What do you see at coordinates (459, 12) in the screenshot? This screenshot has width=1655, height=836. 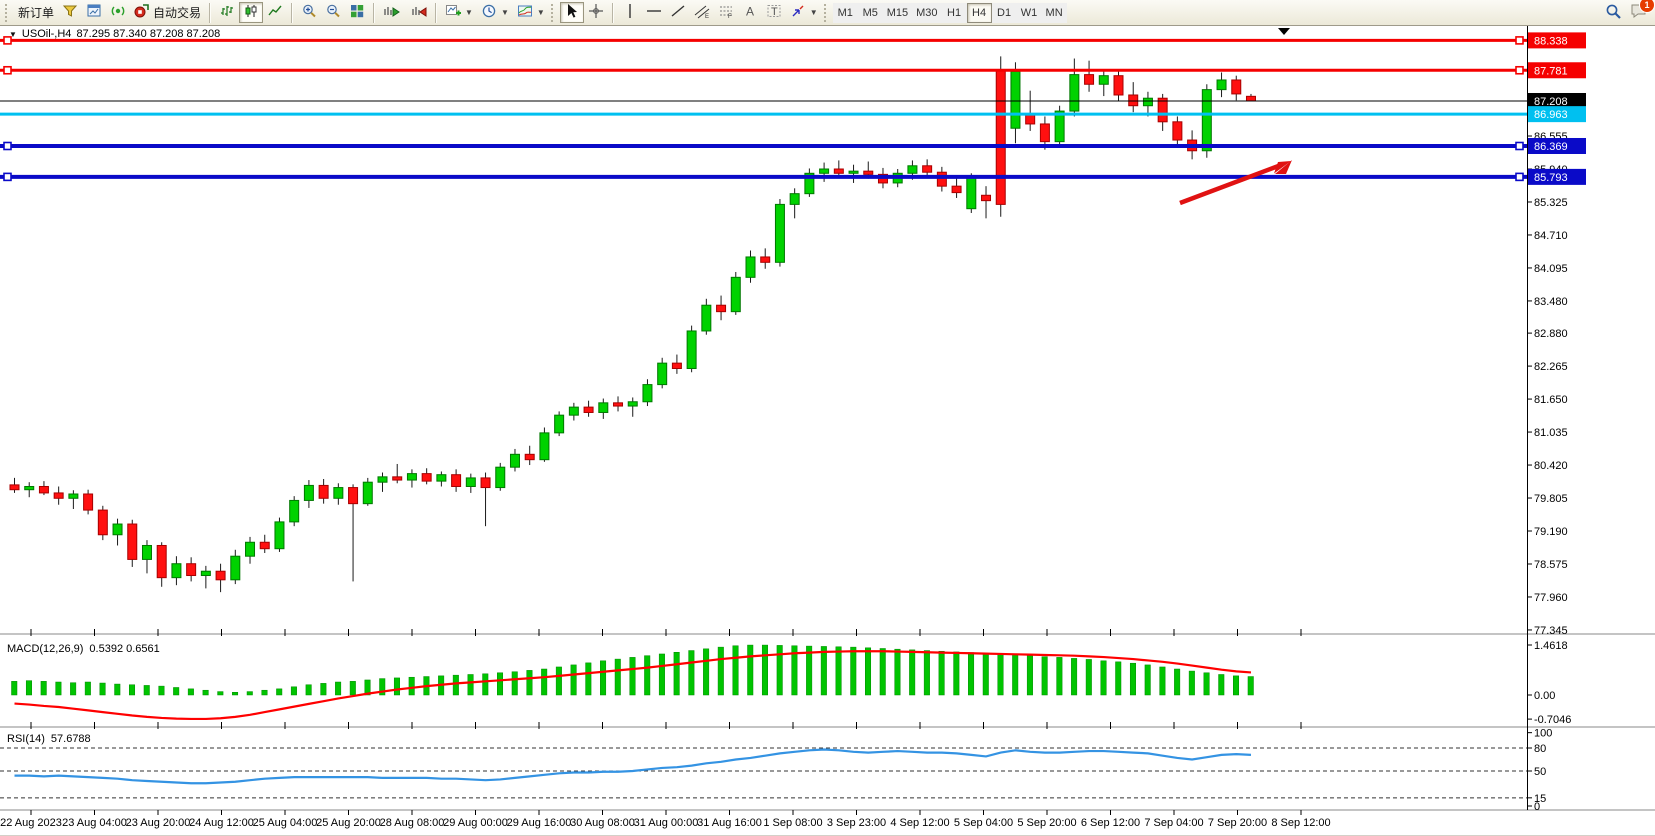 I see `indicators-button: ▼` at bounding box center [459, 12].